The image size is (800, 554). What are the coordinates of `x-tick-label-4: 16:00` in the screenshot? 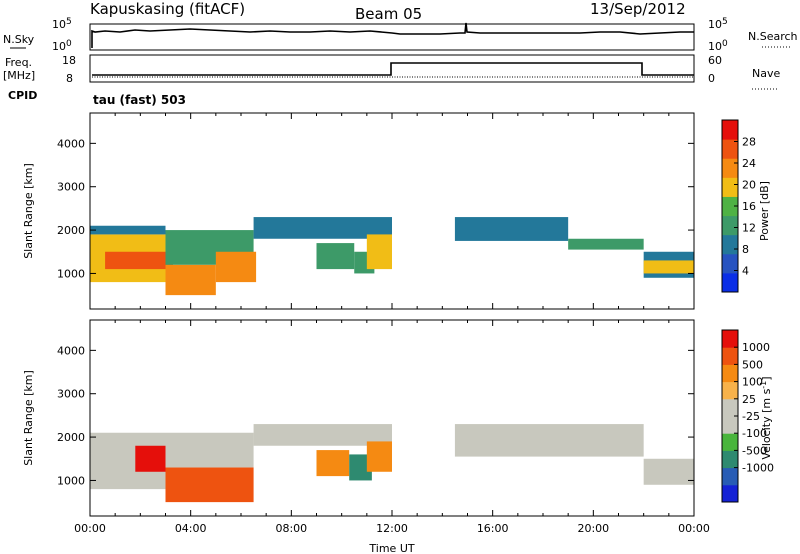 It's located at (493, 528).